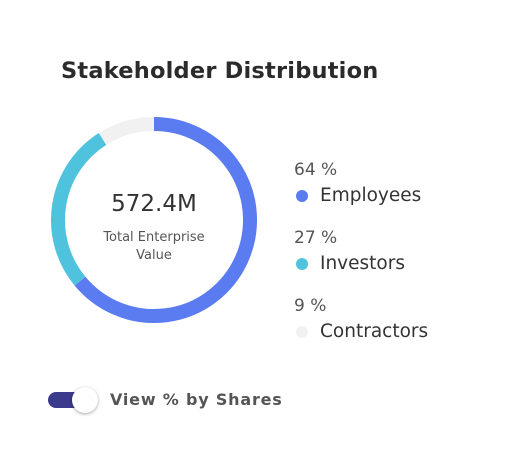 The image size is (517, 461). Describe the element at coordinates (85, 400) in the screenshot. I see `toggle-knob` at that location.